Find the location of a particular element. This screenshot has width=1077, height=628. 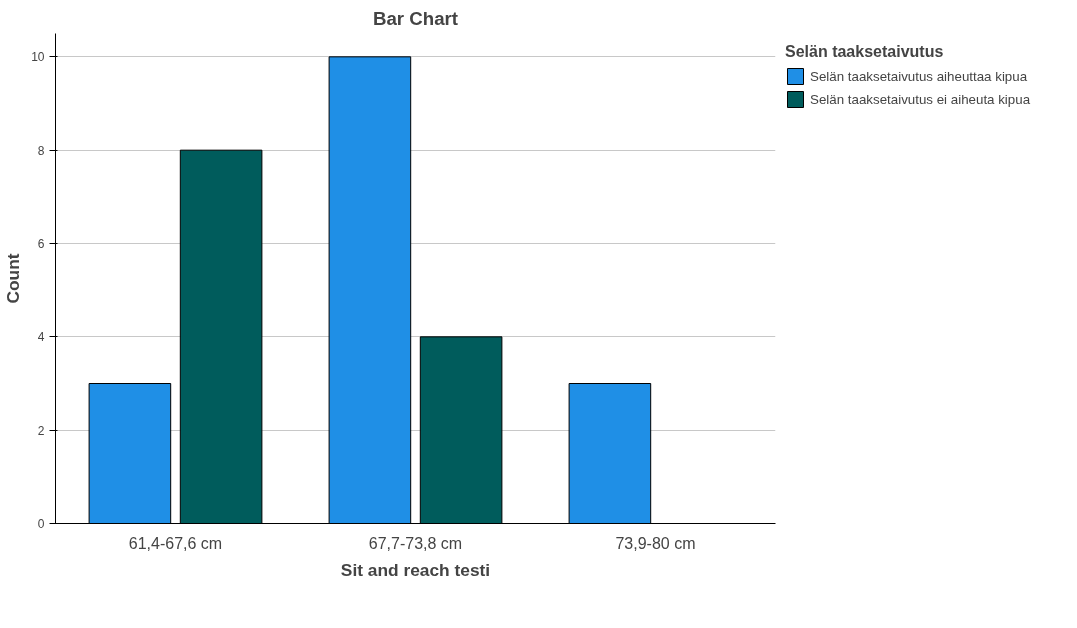

chart-title: Bar Chart is located at coordinates (416, 18).